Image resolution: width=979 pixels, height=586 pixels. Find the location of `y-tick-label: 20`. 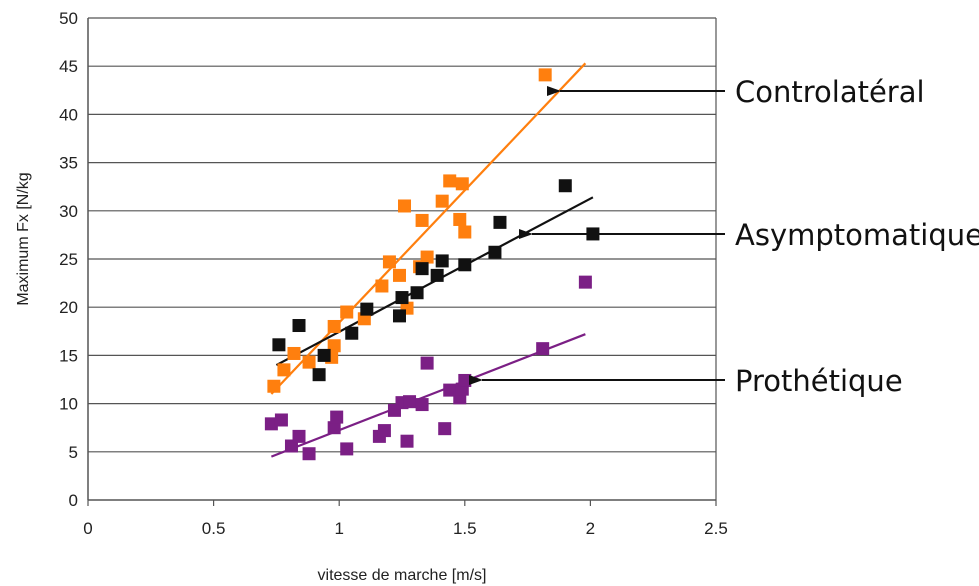

y-tick-label: 20 is located at coordinates (68, 307).